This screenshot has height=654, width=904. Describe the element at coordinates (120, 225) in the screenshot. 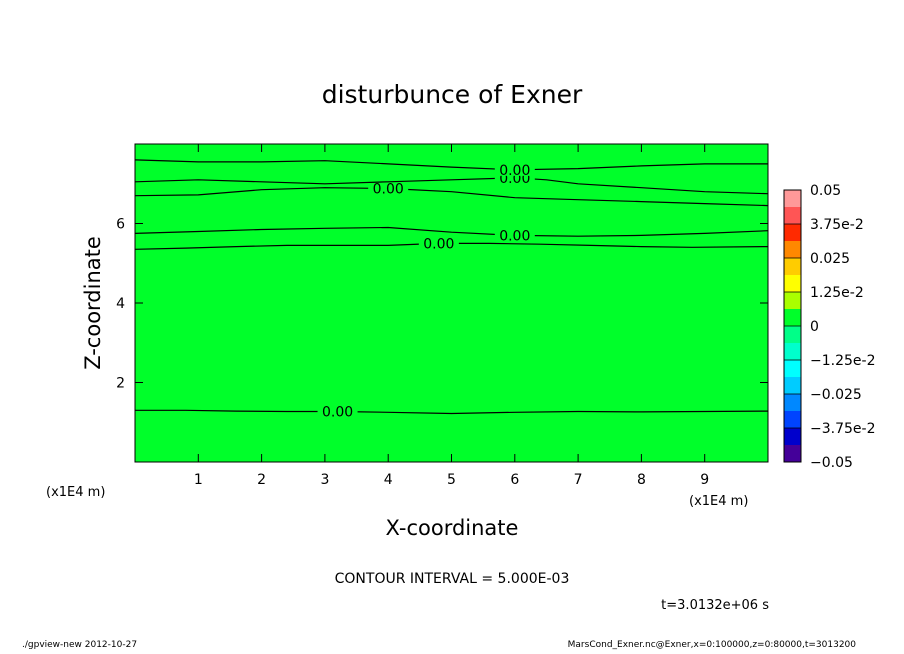

I see `y-tick-label: 6` at that location.